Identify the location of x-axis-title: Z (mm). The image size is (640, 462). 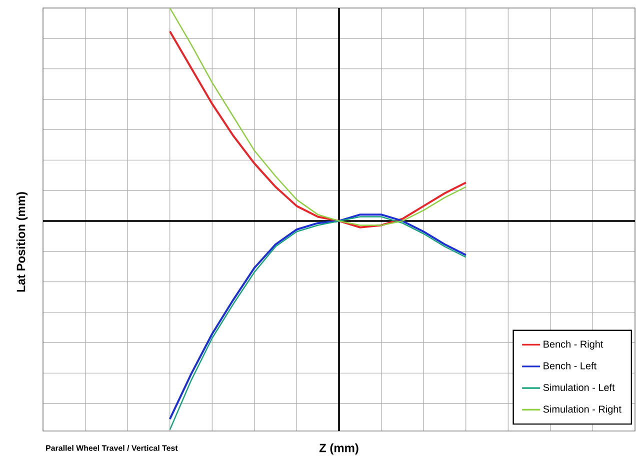
(338, 449).